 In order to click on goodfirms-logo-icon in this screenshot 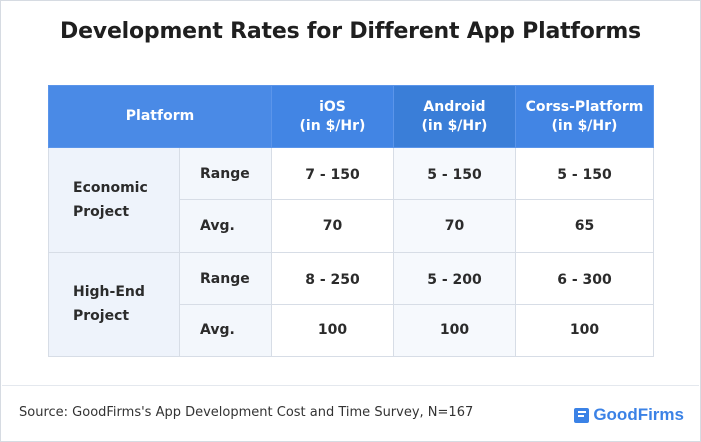, I will do `click(582, 415)`.